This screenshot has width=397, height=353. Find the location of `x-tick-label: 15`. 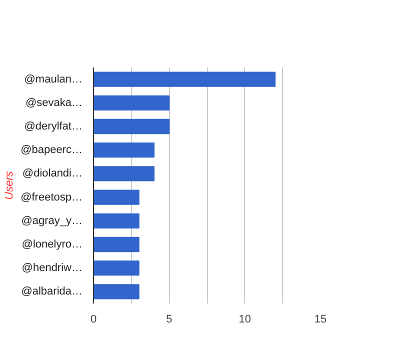

x-tick-label: 15 is located at coordinates (320, 320).